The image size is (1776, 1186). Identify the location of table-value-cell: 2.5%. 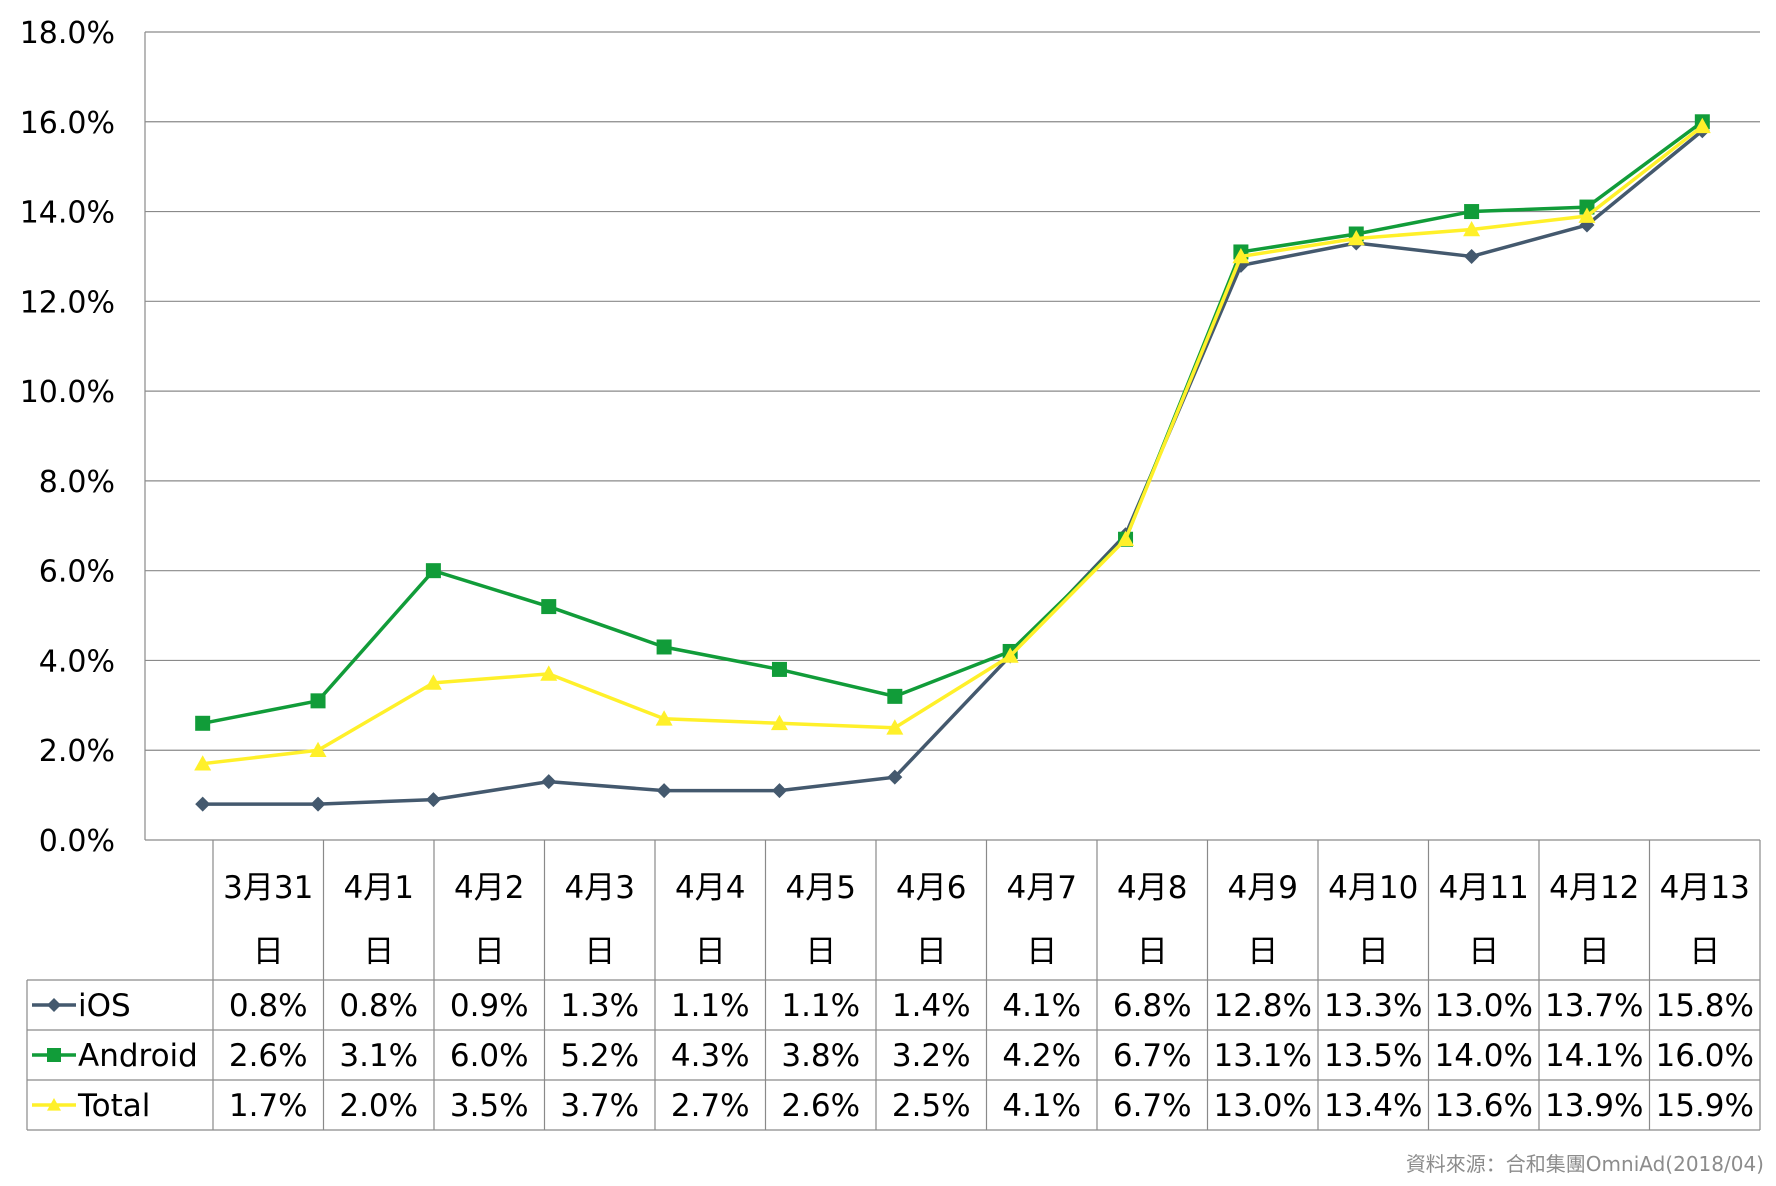
(931, 1106).